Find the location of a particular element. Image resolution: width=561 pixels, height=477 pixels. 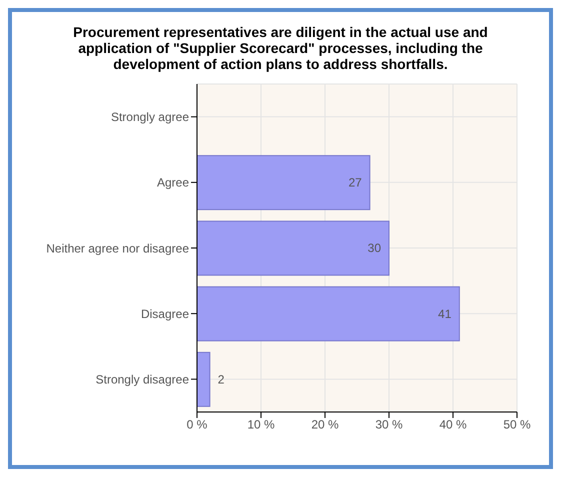

y-tick-label: Strongly agree is located at coordinates (150, 117).